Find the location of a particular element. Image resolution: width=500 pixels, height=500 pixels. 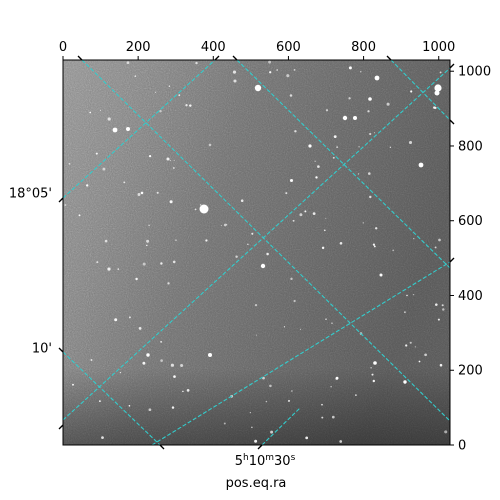

y-tick-label: 1000 is located at coordinates (474, 72).